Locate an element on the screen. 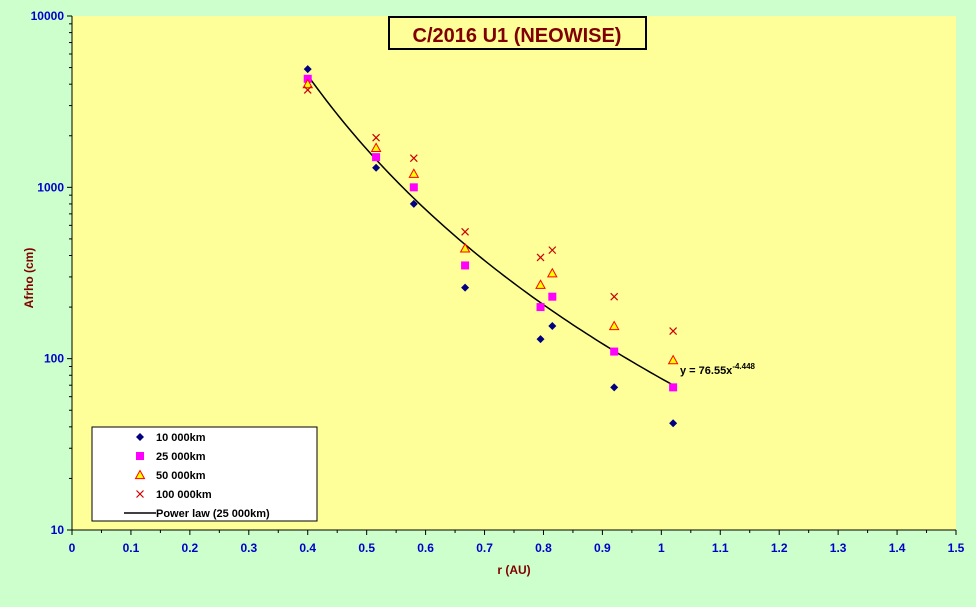 This screenshot has width=976, height=607. y-axis-title: Afrho (cm) is located at coordinates (29, 278).